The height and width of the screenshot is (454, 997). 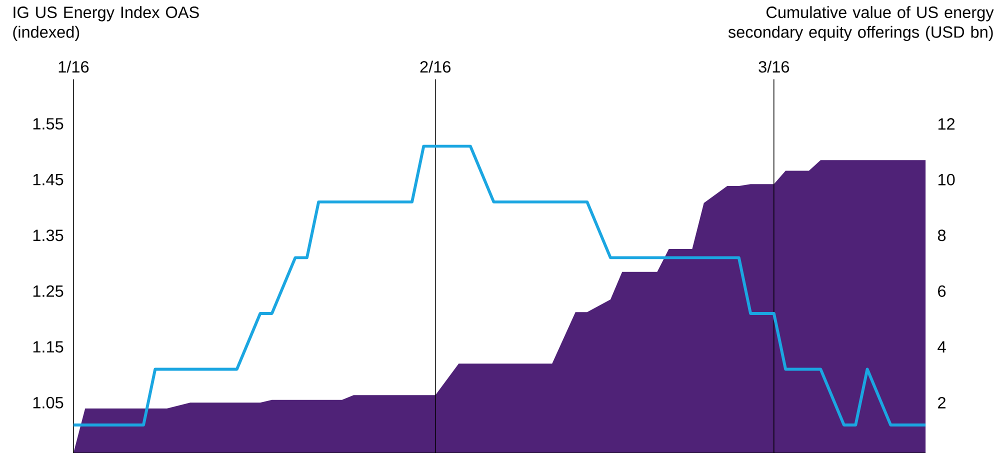 I want to click on y2-tick-label: 6, so click(x=942, y=291).